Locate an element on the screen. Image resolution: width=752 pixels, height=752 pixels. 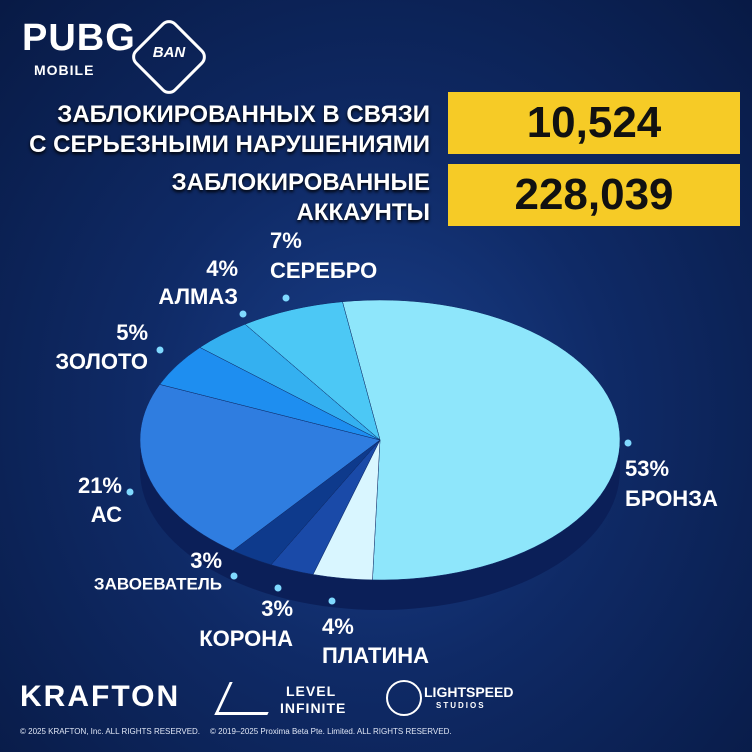
category-label: АЛМАЗ is located at coordinates (198, 296).